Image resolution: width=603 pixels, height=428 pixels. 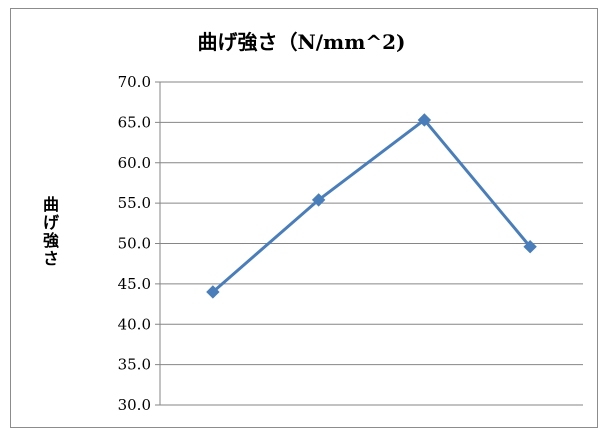 I want to click on y-tick-label: 55.0, so click(x=134, y=203).